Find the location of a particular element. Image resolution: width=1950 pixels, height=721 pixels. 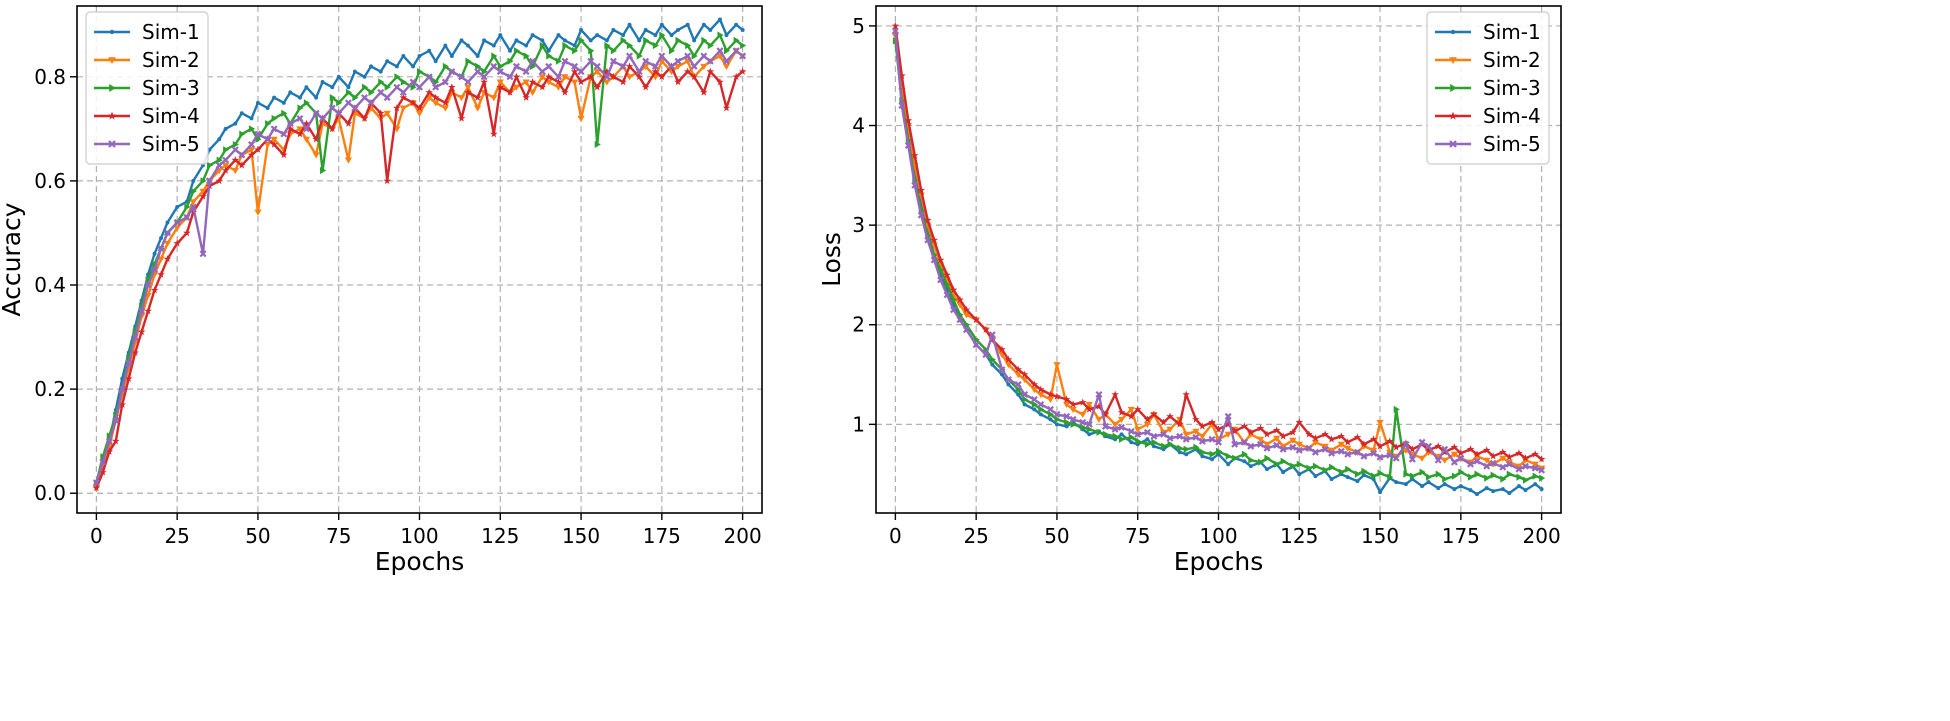

loss-legend-box is located at coordinates (1488, 88).